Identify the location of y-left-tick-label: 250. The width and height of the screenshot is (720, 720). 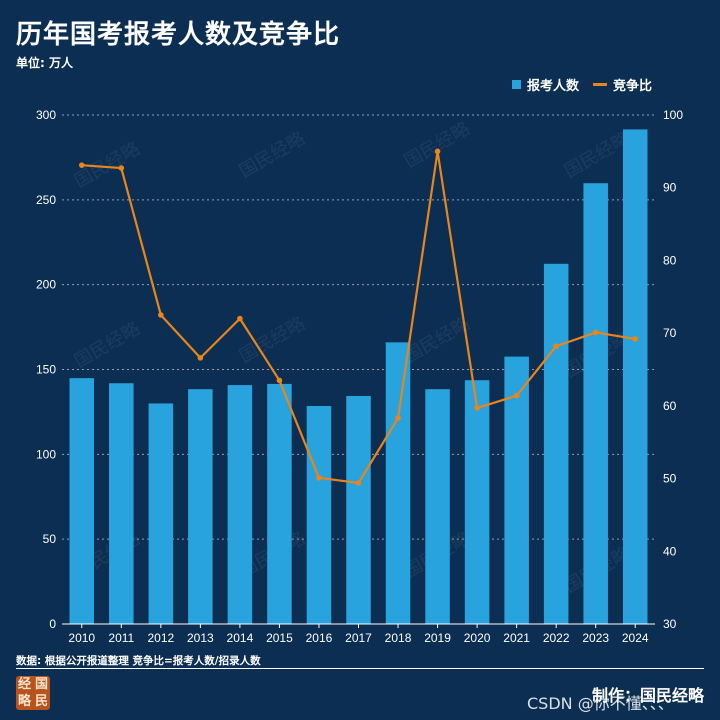
(46, 200).